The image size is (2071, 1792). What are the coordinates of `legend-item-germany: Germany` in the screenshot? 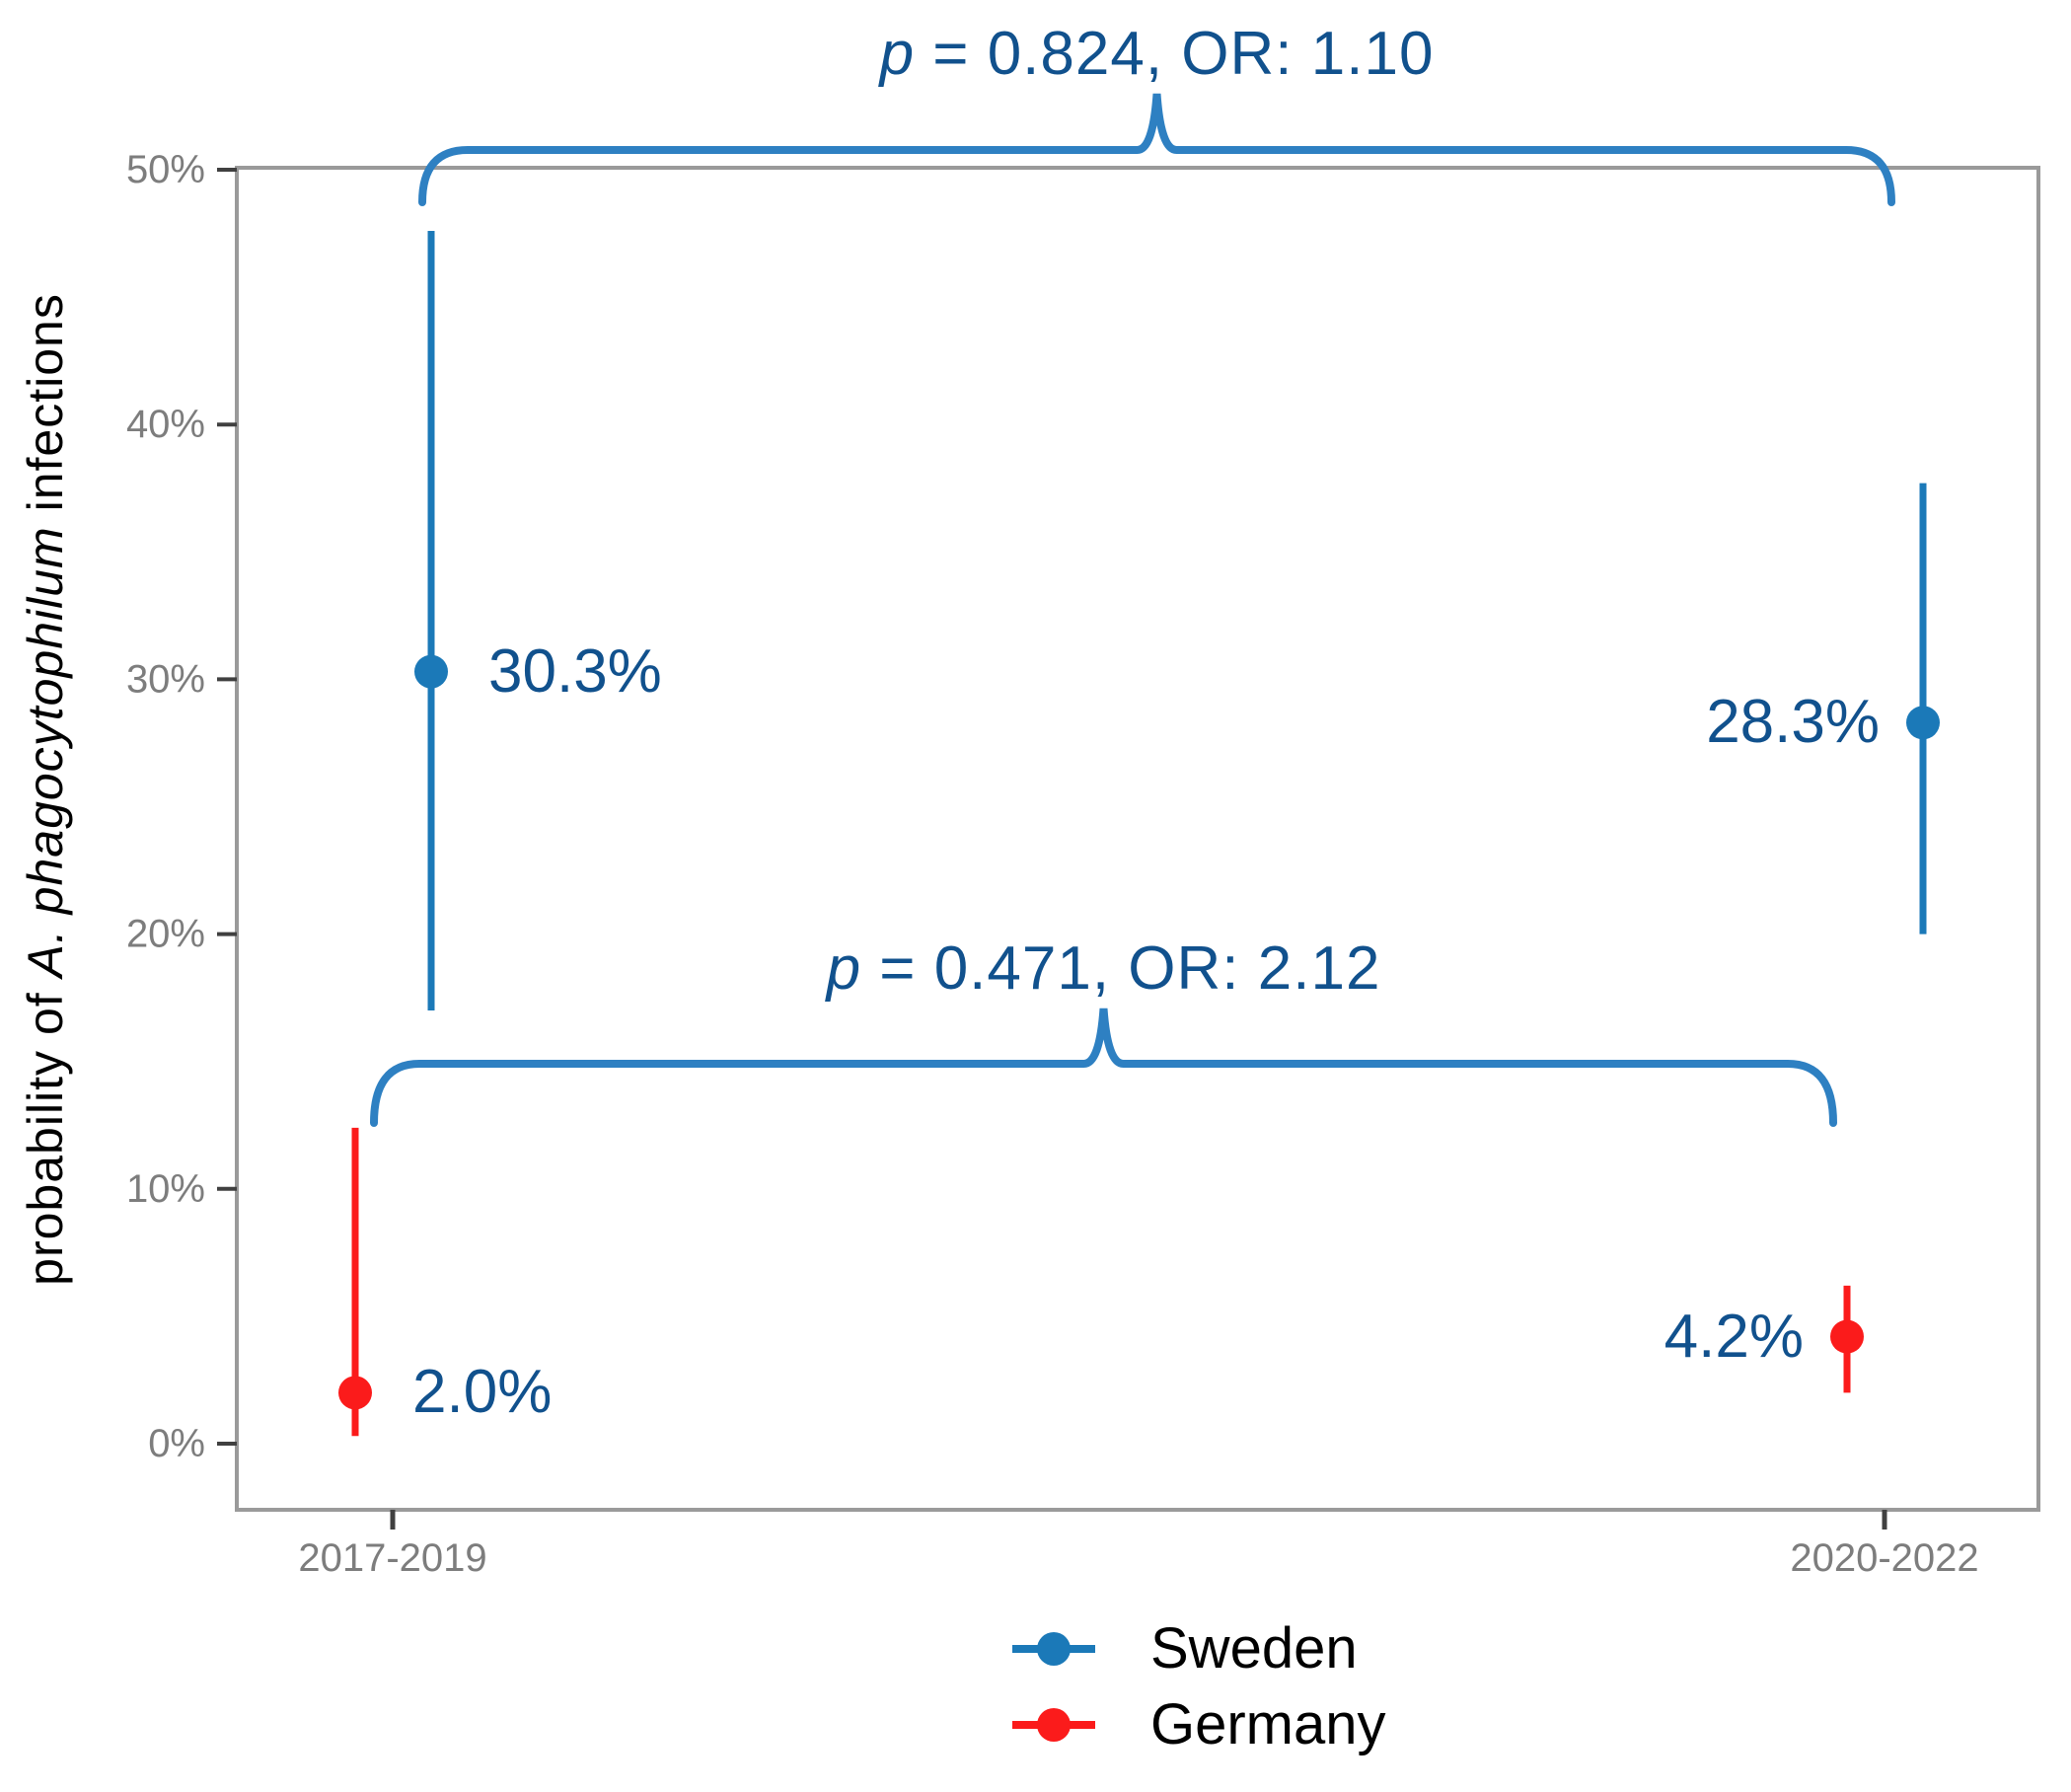 It's located at (1197, 1724).